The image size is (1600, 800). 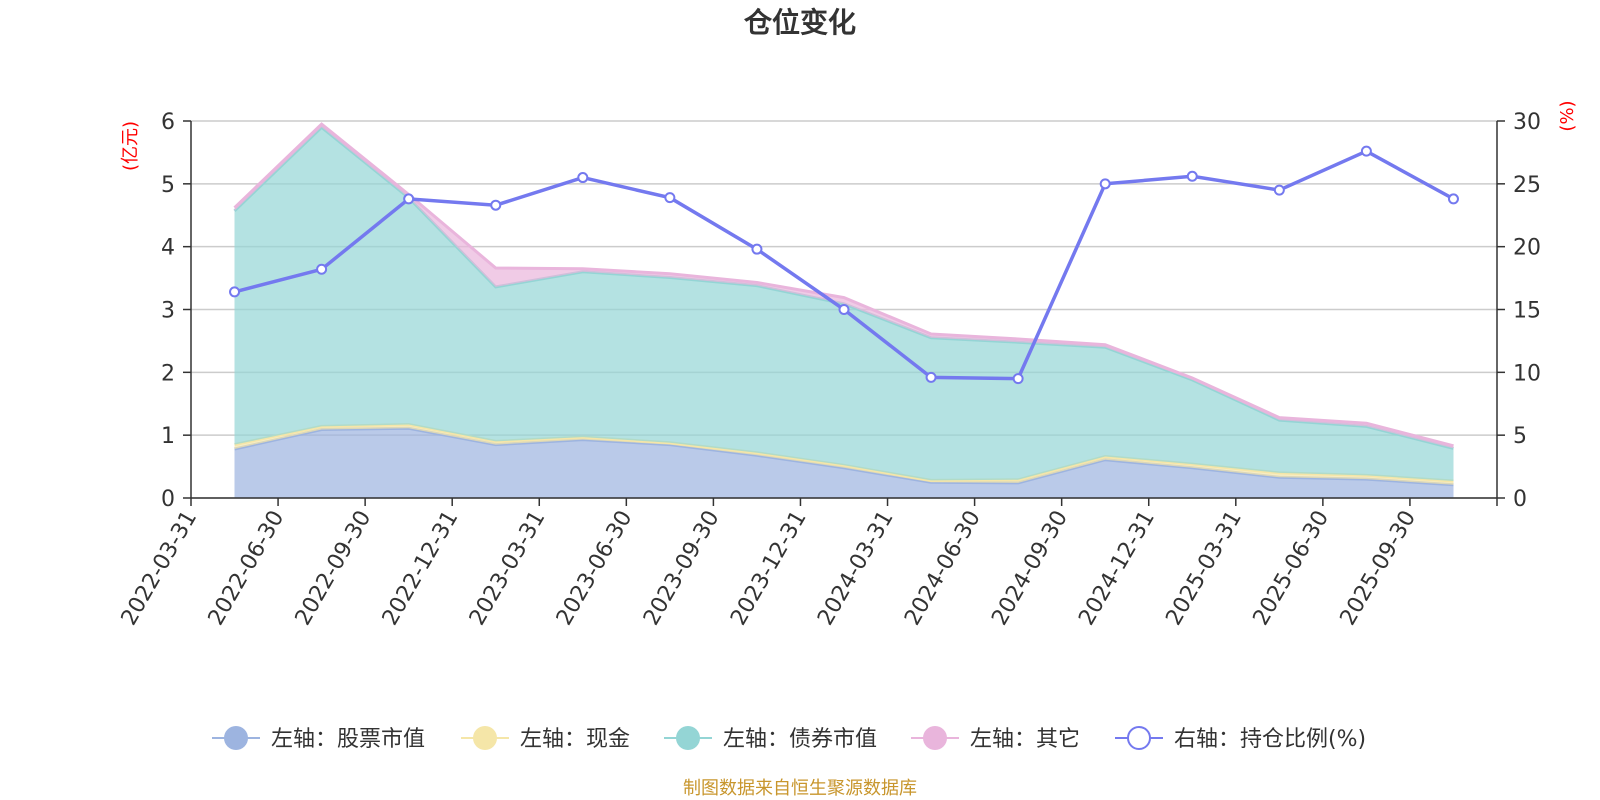 What do you see at coordinates (1527, 311) in the screenshot?
I see `right-tick-label: 15` at bounding box center [1527, 311].